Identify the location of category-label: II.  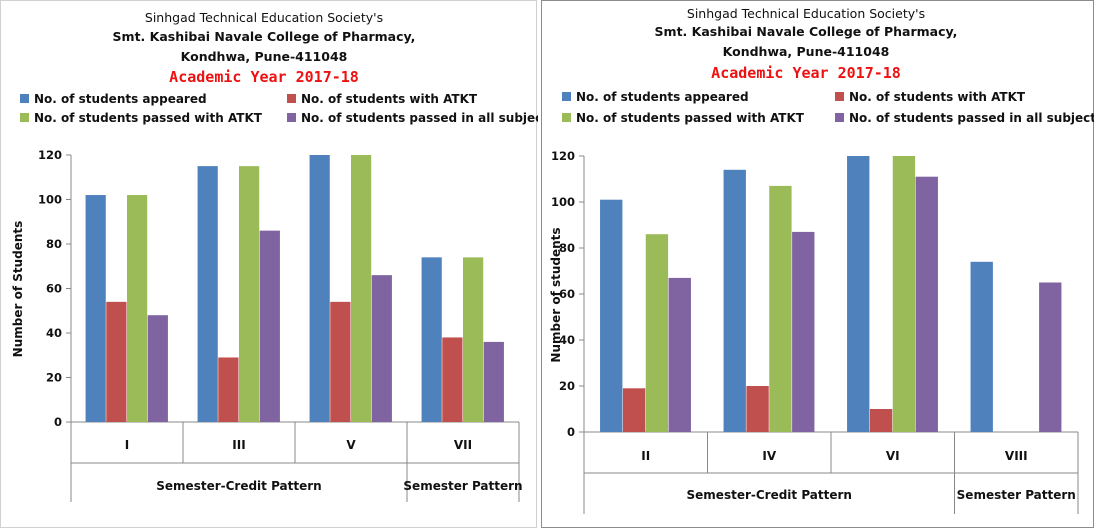
(645, 456).